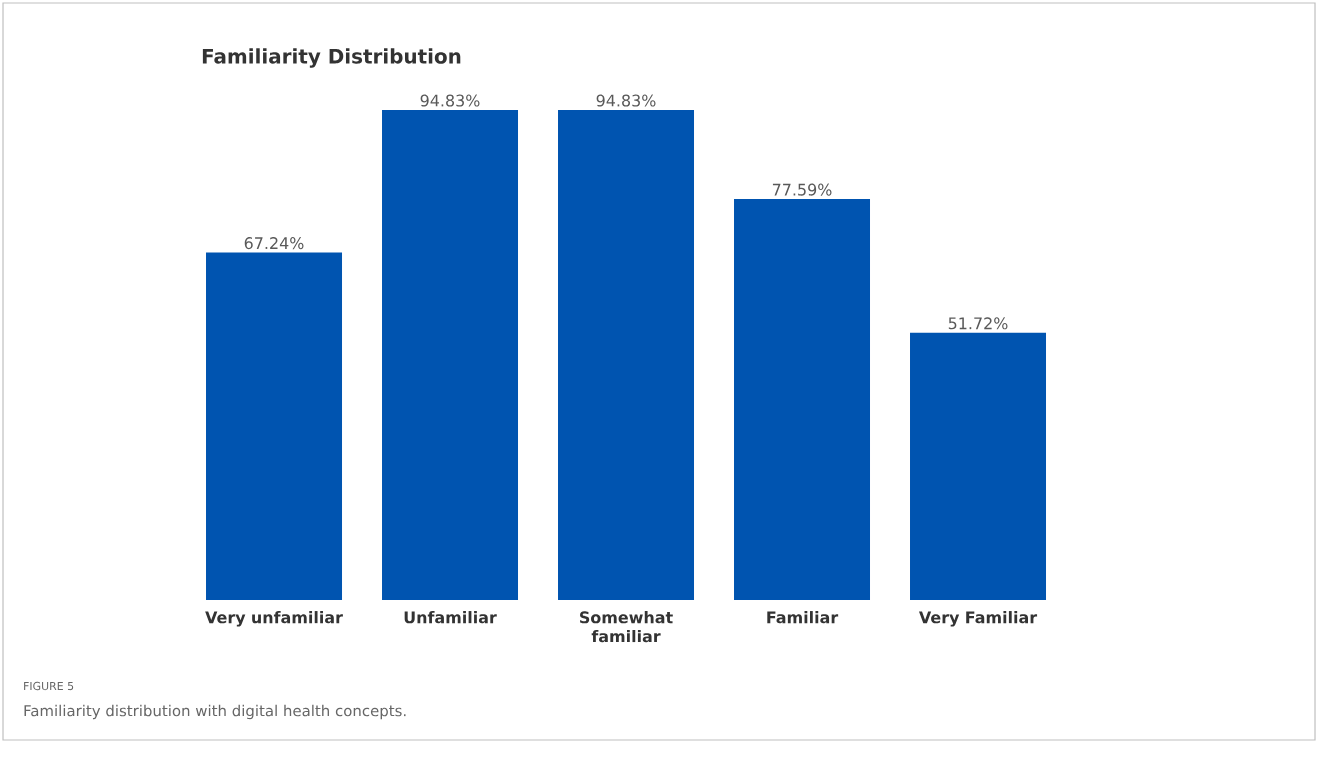 This screenshot has height=760, width=1318. What do you see at coordinates (978, 619) in the screenshot?
I see `x-tick-label: Very Familiar` at bounding box center [978, 619].